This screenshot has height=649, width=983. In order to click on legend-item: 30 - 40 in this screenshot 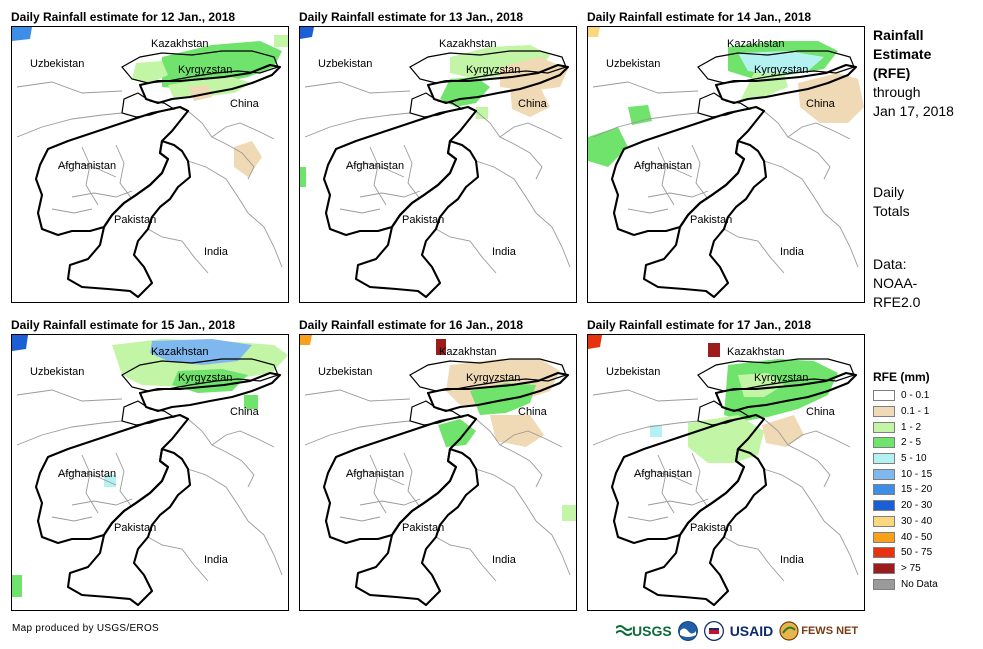, I will do `click(905, 522)`.